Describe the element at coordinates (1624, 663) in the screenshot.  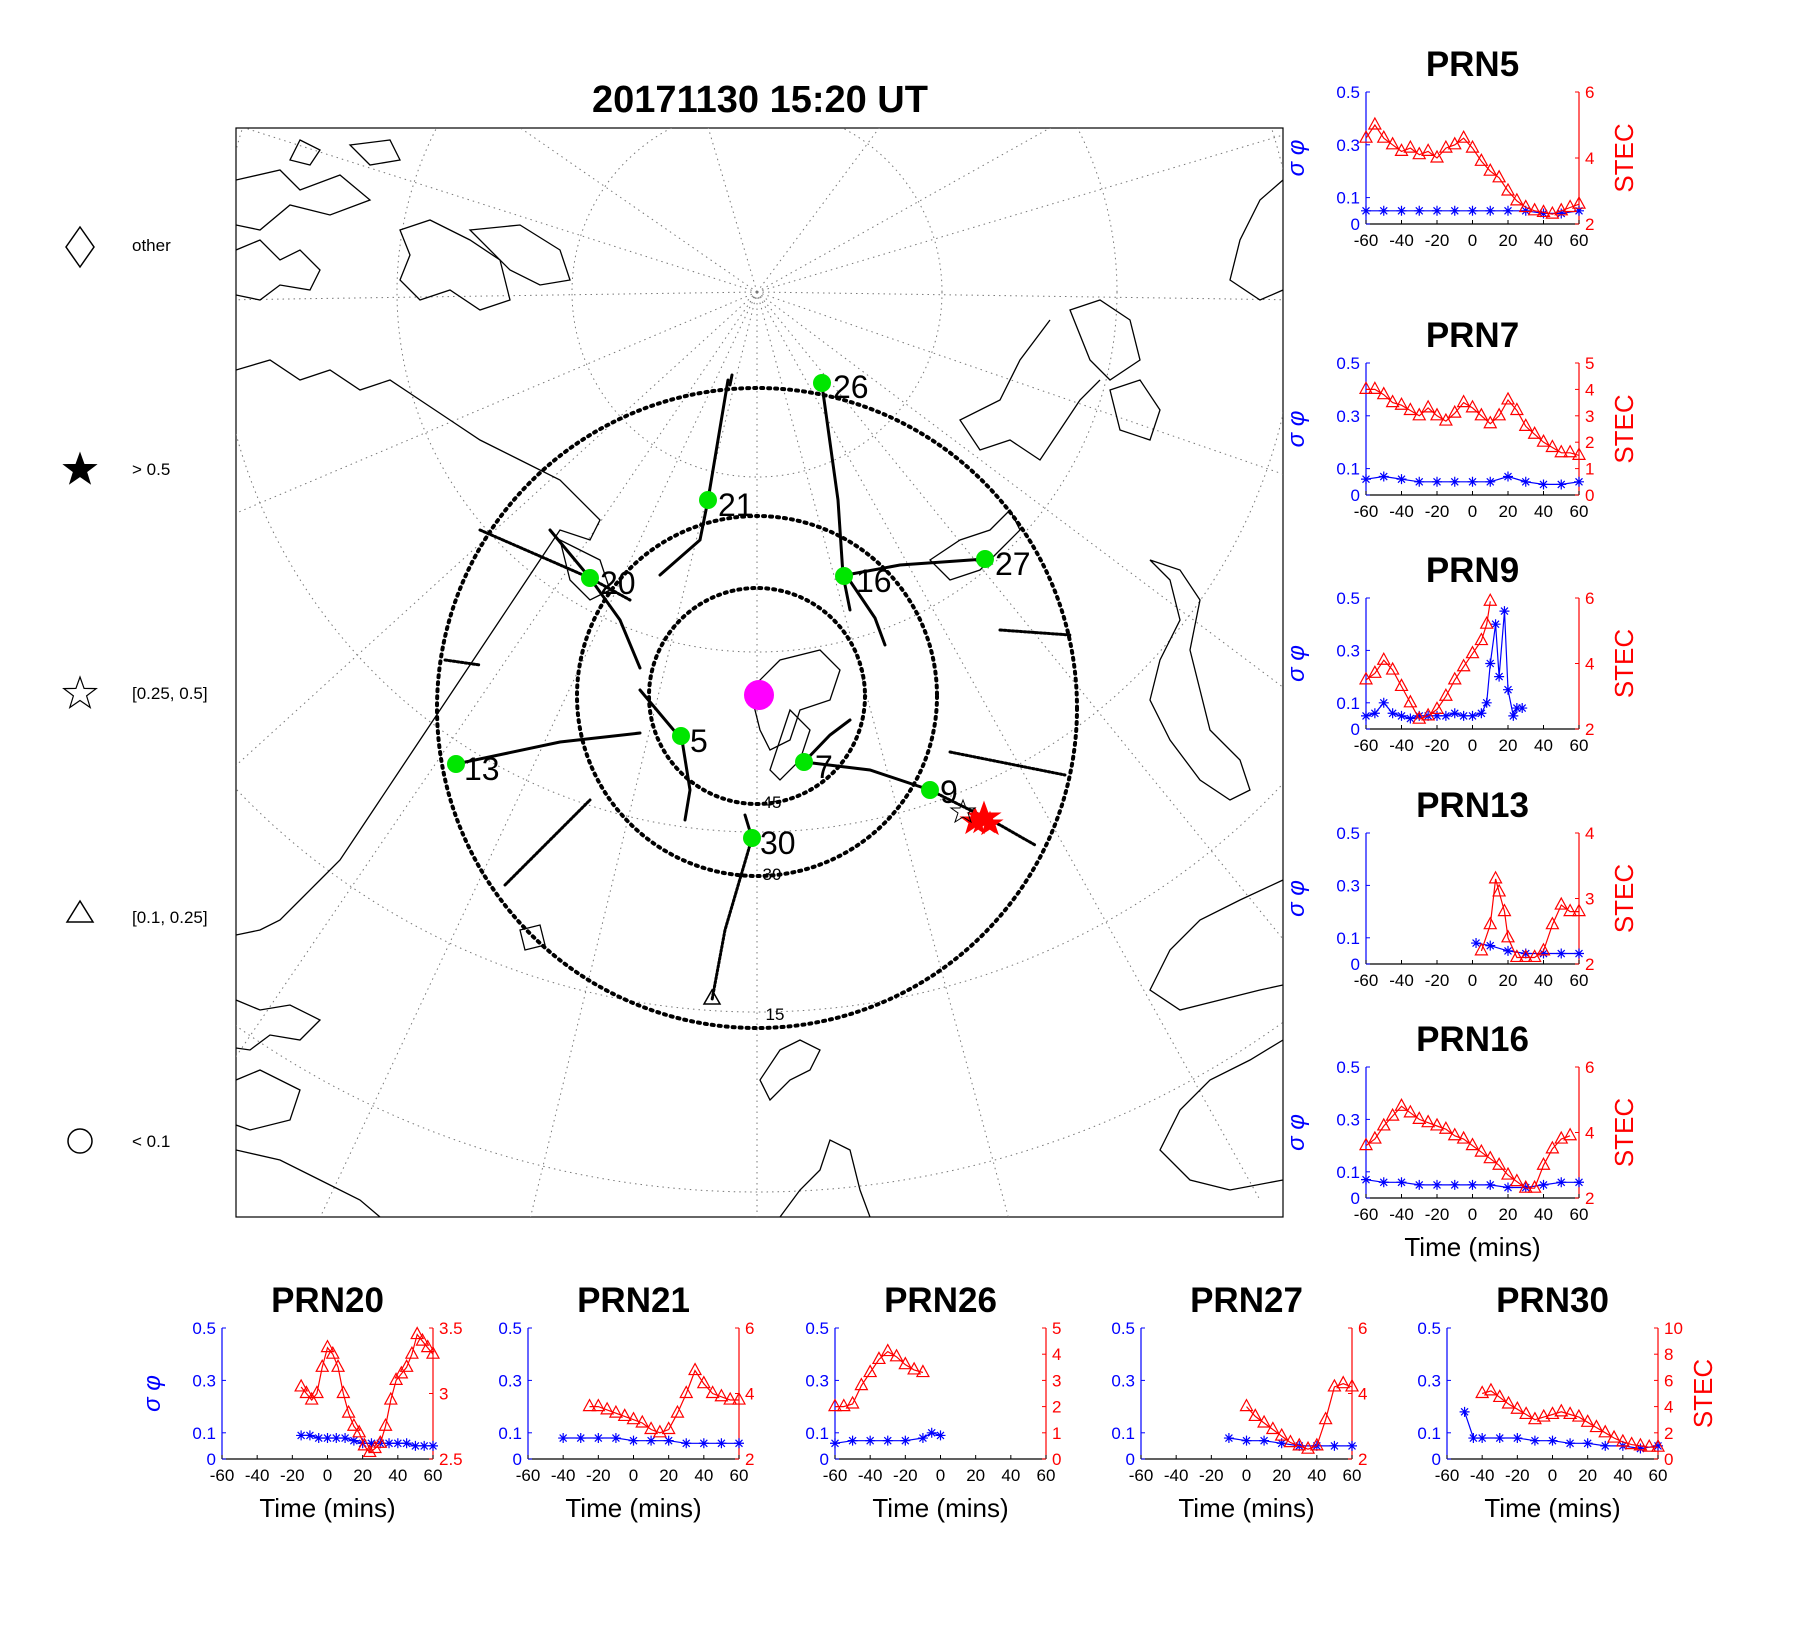
I see `y-right-axis-label: STEC` at that location.